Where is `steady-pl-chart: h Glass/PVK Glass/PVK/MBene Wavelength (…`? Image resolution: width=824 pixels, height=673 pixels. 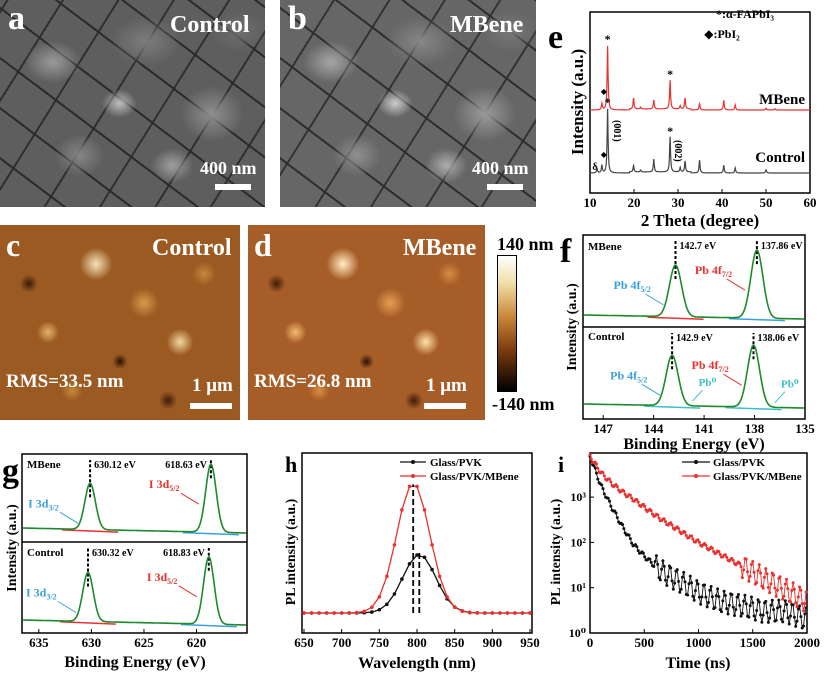
steady-pl-chart: h Glass/PVK Glass/PVK/MBene Wavelength (… is located at coordinates (401, 562).